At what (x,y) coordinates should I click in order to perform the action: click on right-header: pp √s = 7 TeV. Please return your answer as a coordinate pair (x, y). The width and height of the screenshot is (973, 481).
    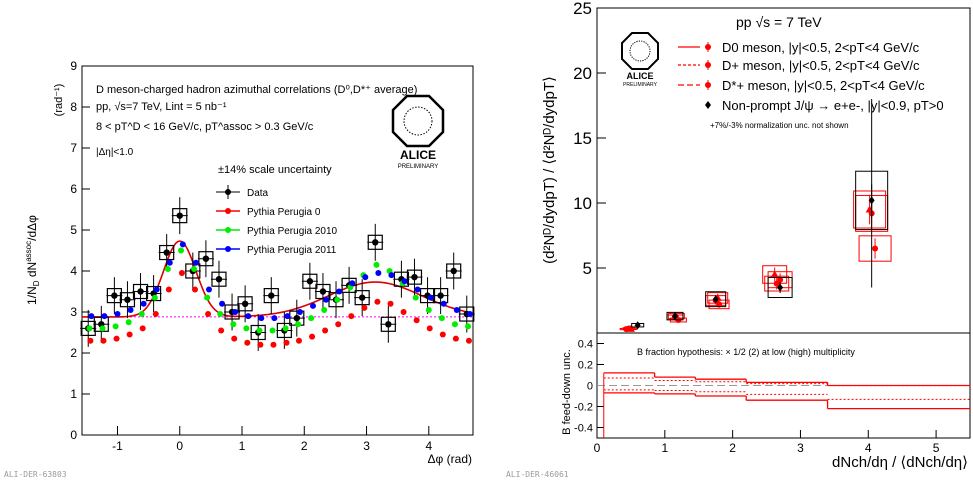
    Looking at the image, I should click on (779, 22).